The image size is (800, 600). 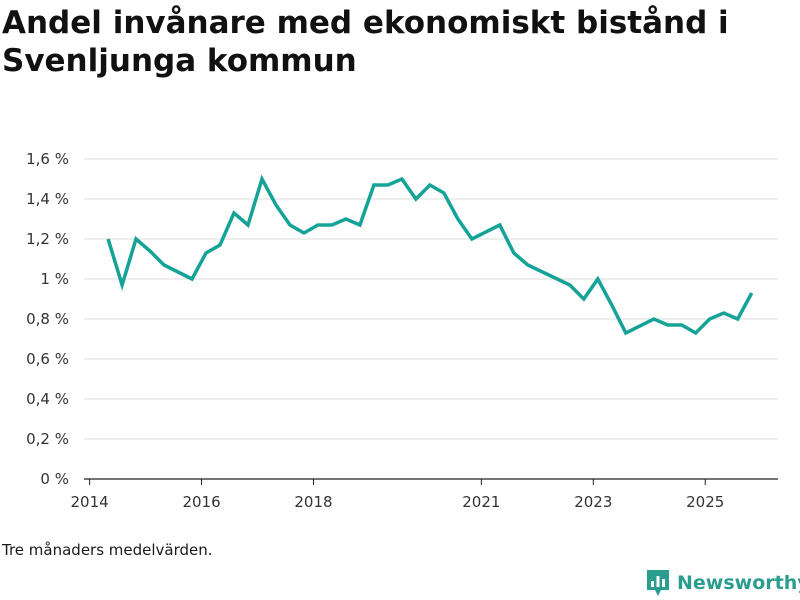 I want to click on newsworthy-logo-text: Newsworthy, so click(x=738, y=583).